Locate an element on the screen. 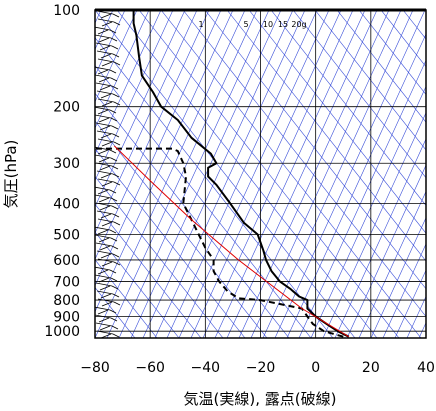 This screenshot has height=411, width=436. x-tick-label: 40 is located at coordinates (426, 368).